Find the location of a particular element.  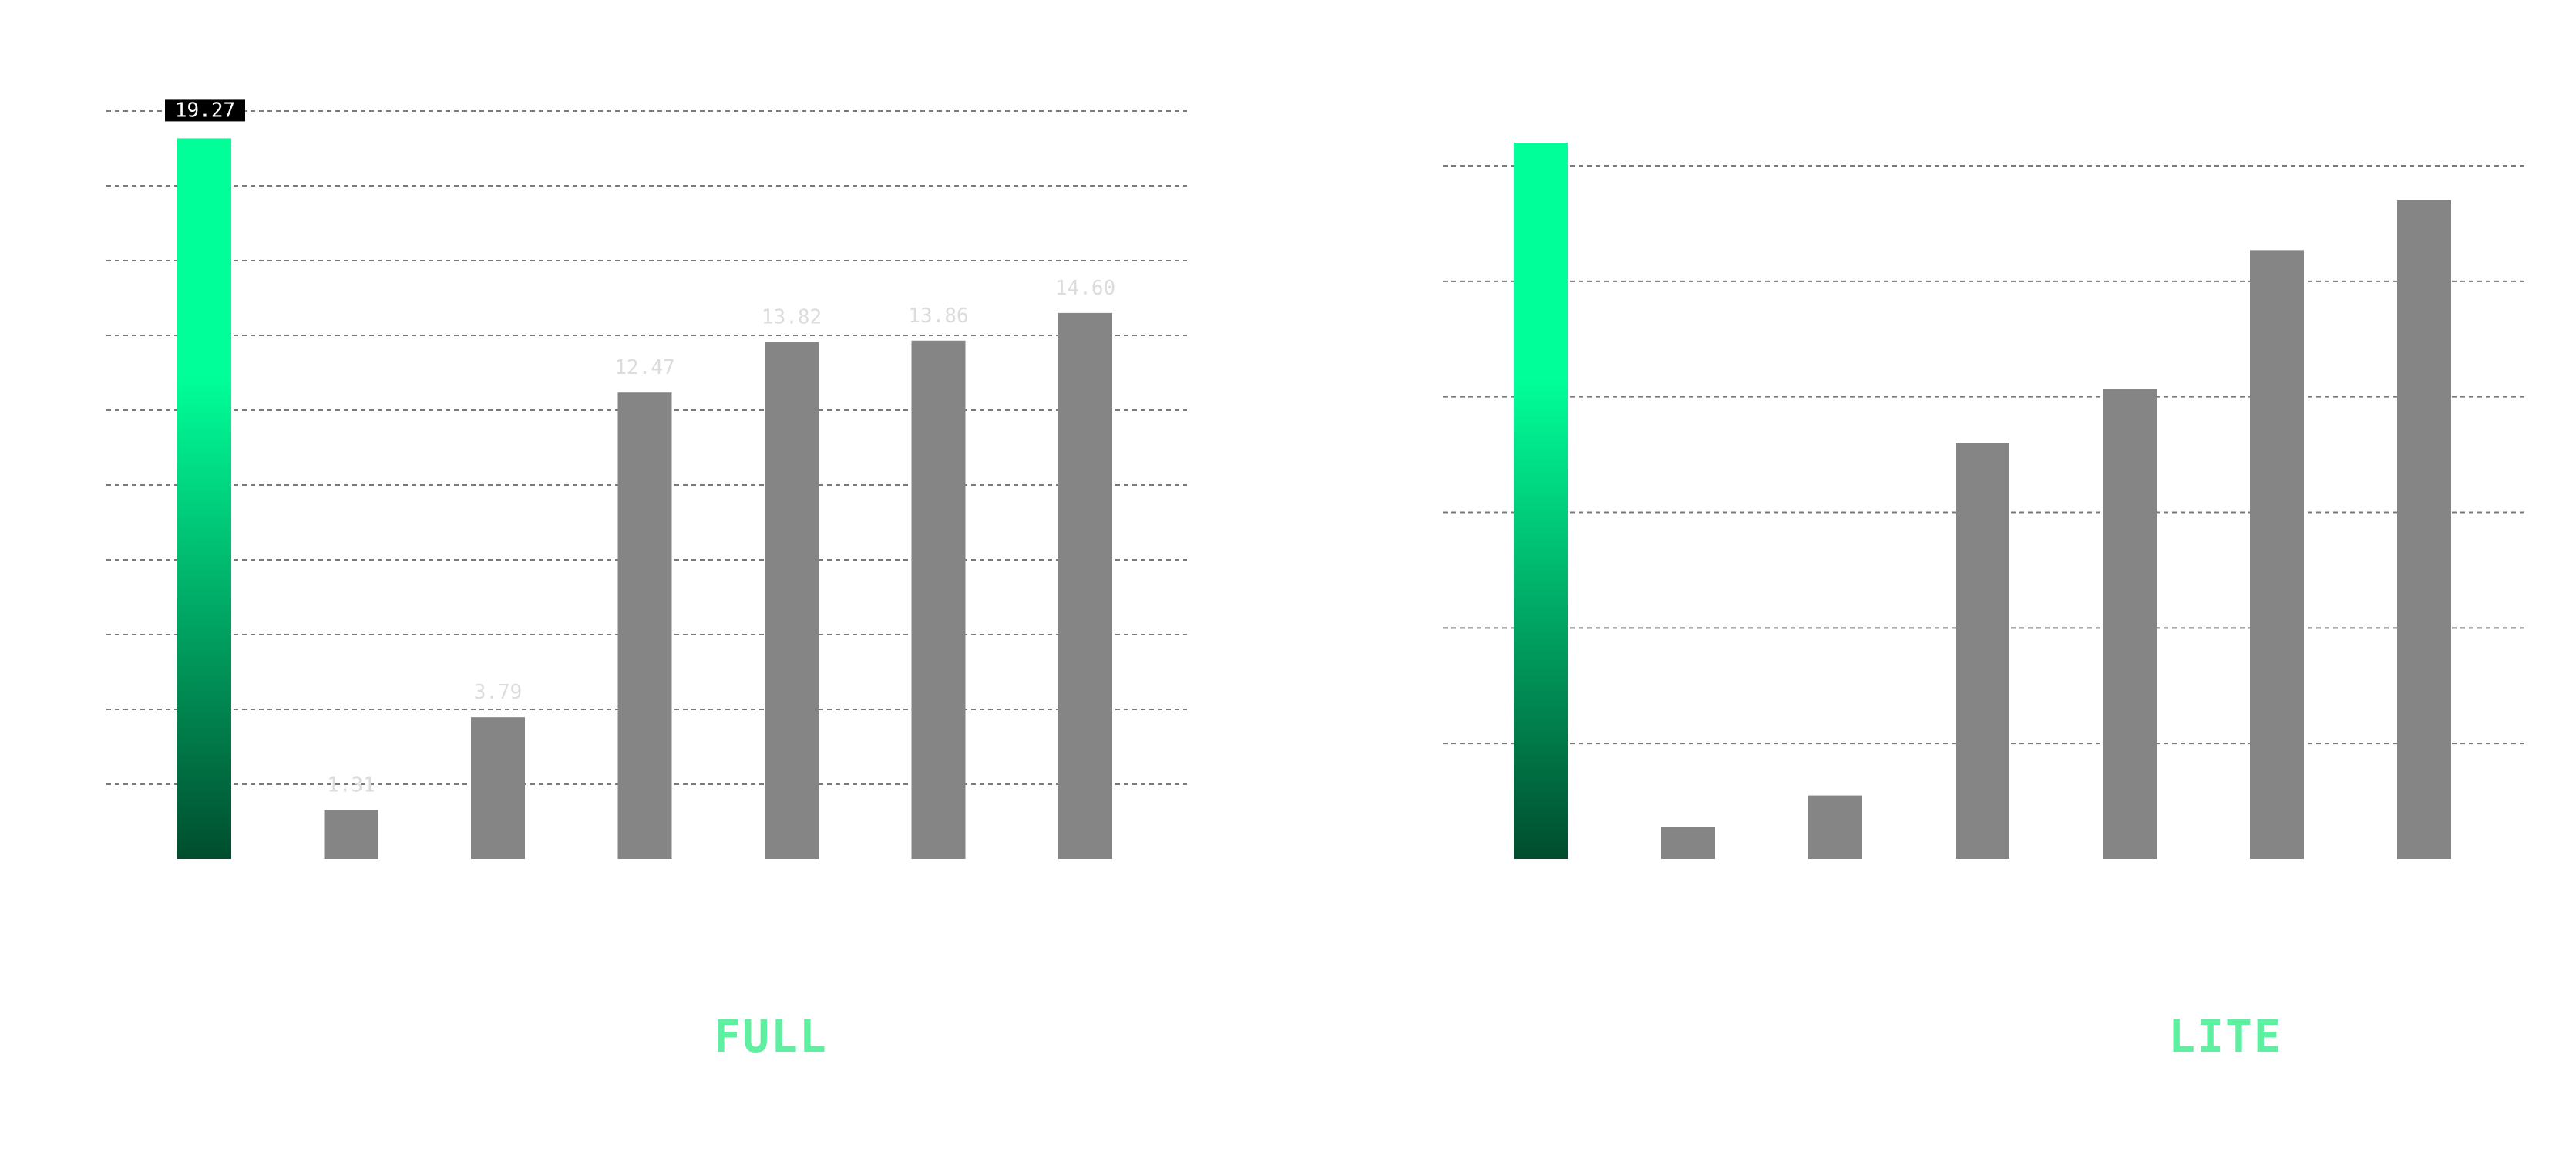

value-label: 3.79 is located at coordinates (498, 692).